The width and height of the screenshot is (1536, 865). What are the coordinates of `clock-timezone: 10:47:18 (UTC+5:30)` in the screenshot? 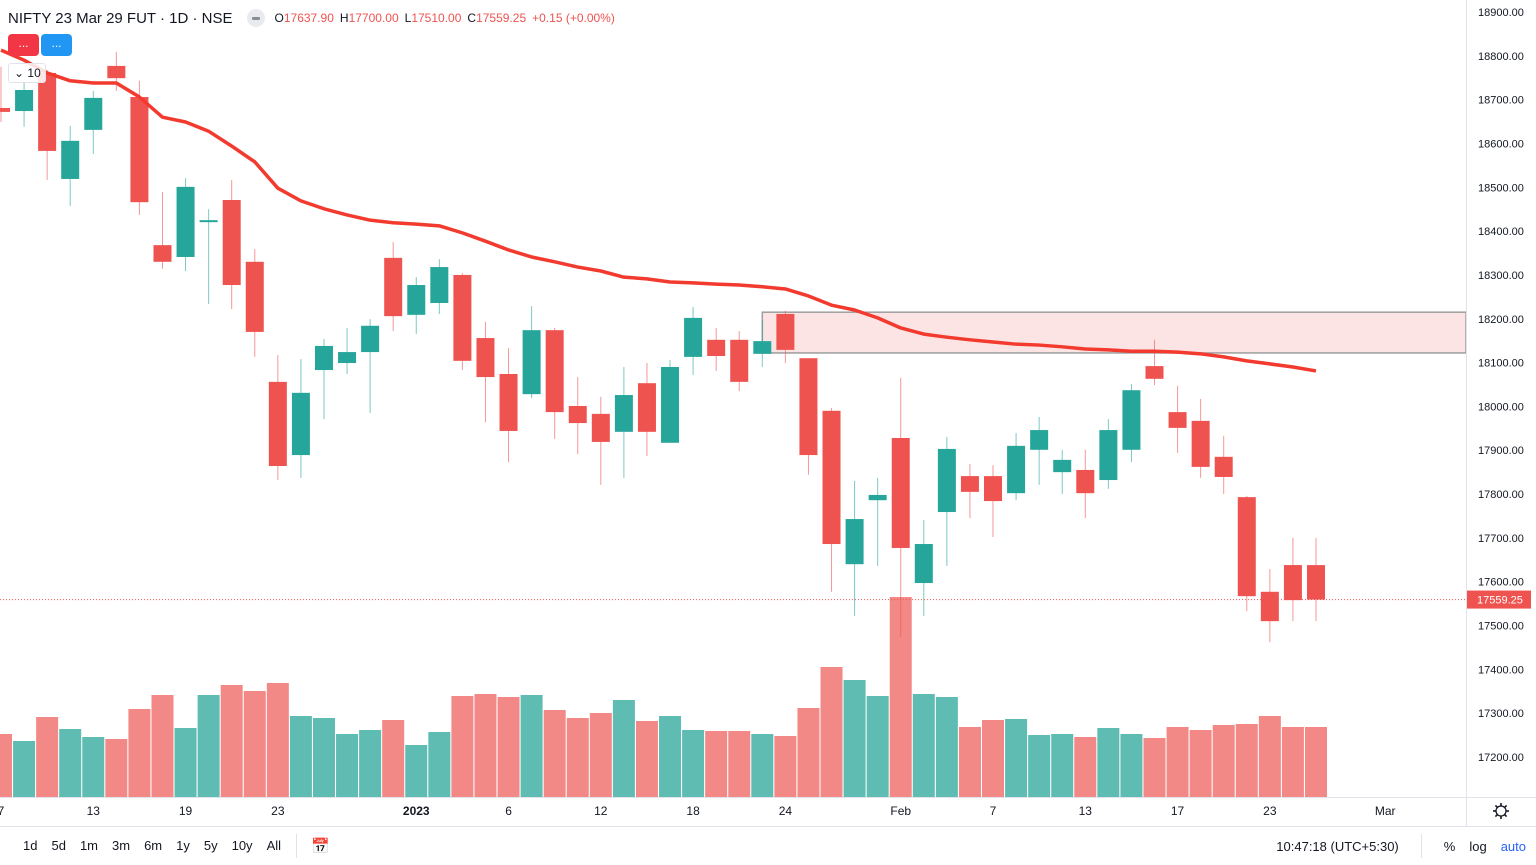 It's located at (1337, 846).